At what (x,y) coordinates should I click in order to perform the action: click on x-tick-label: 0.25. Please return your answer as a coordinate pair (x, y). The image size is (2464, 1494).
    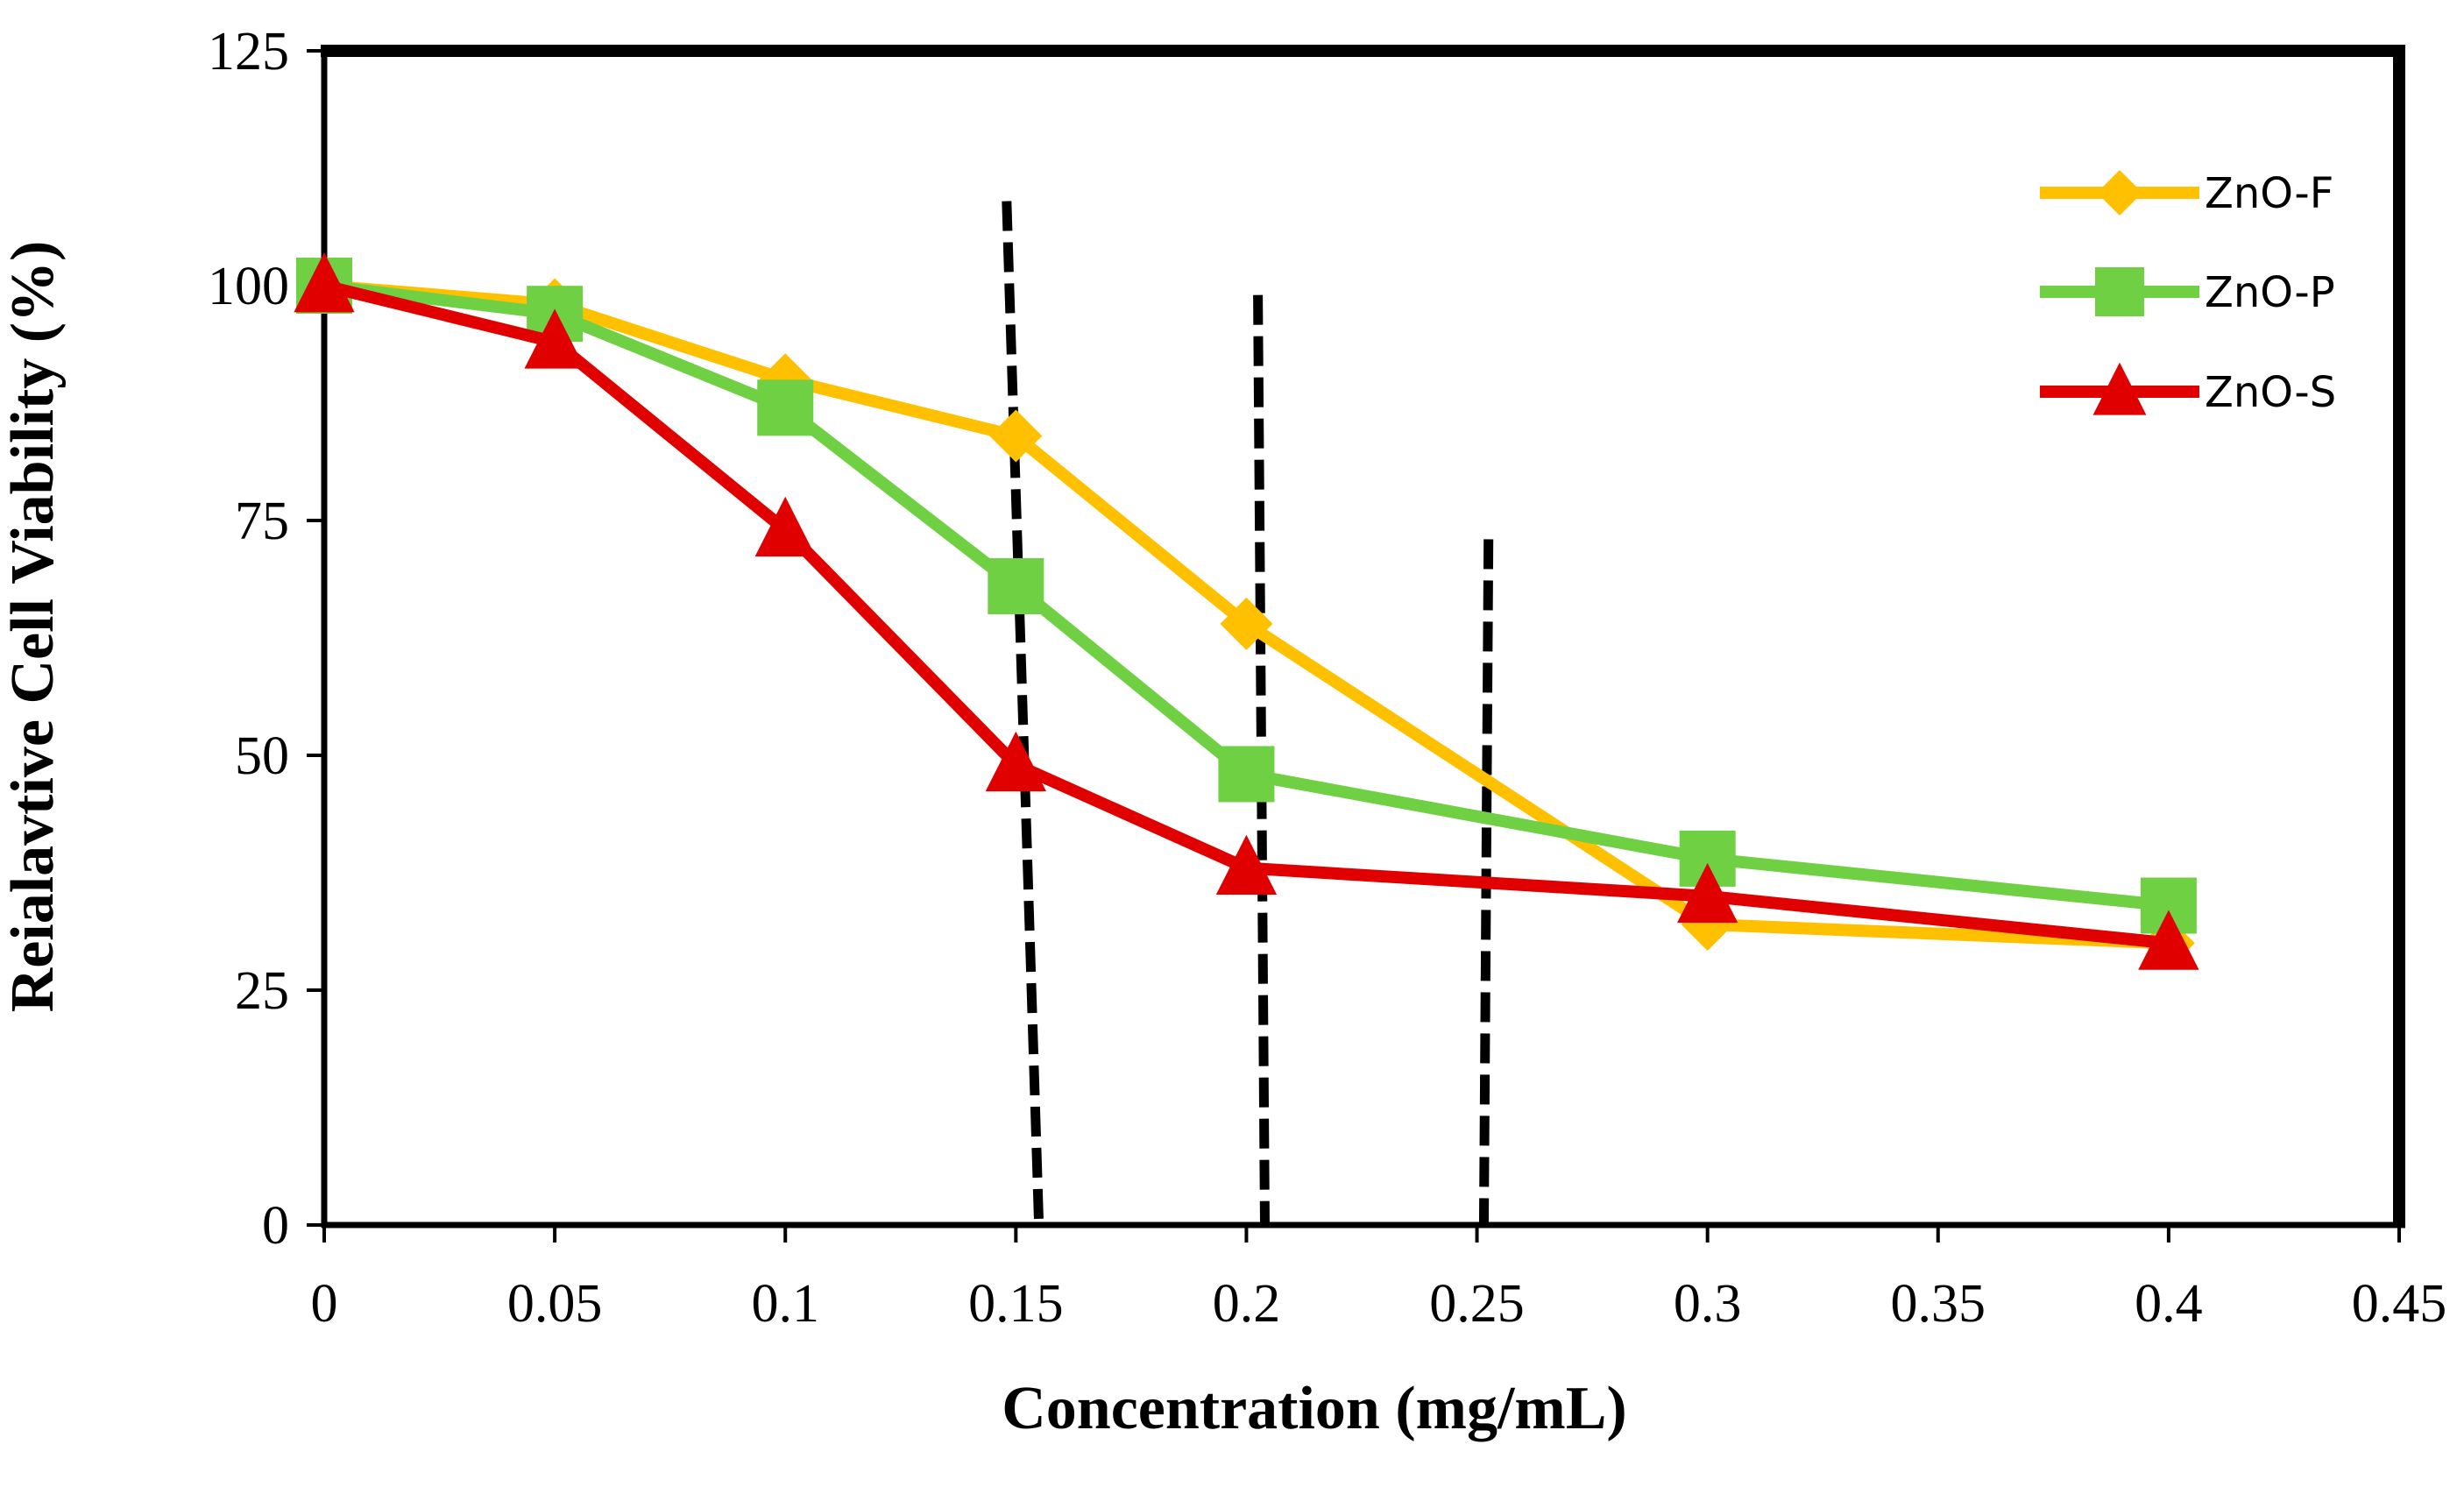
    Looking at the image, I should click on (1477, 1304).